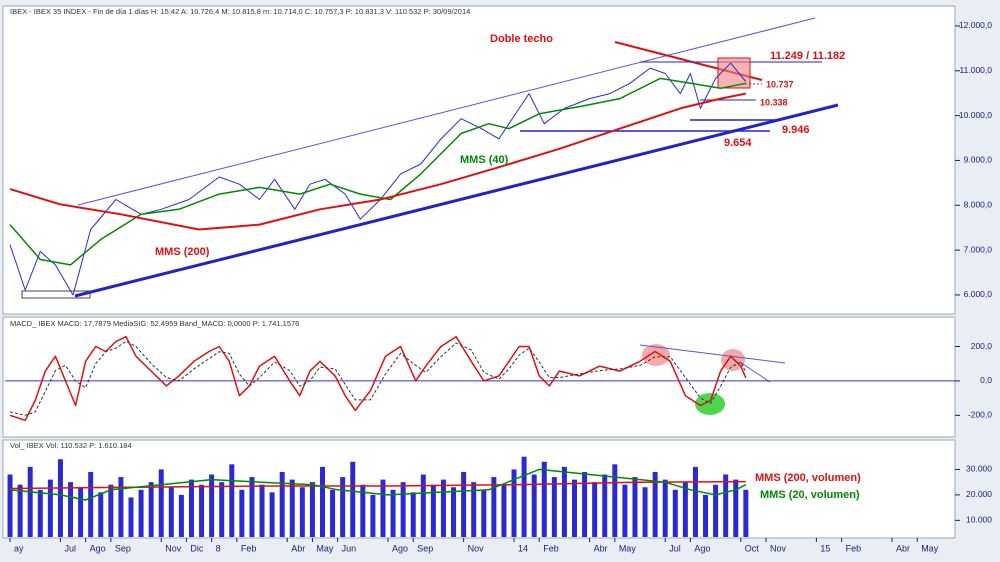 The width and height of the screenshot is (1000, 562). Describe the element at coordinates (712, 354) in the screenshot. I see `trend-line` at that location.